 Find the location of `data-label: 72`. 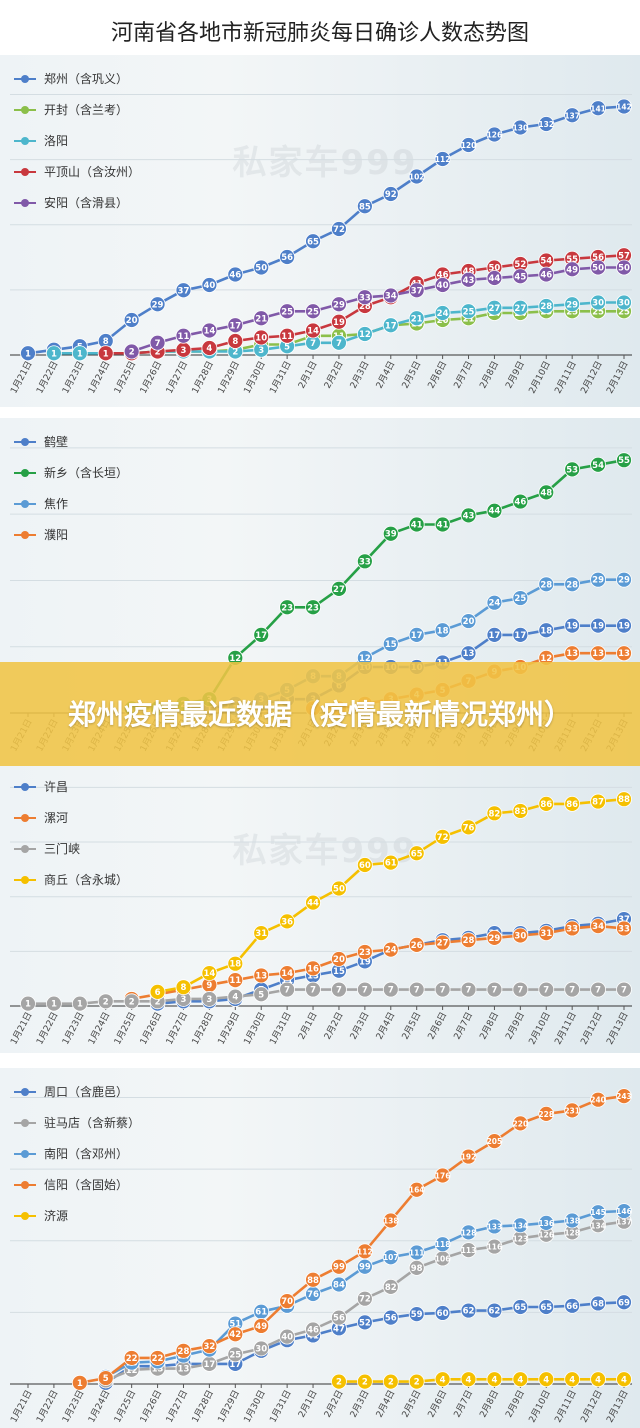

data-label: 72 is located at coordinates (443, 838).